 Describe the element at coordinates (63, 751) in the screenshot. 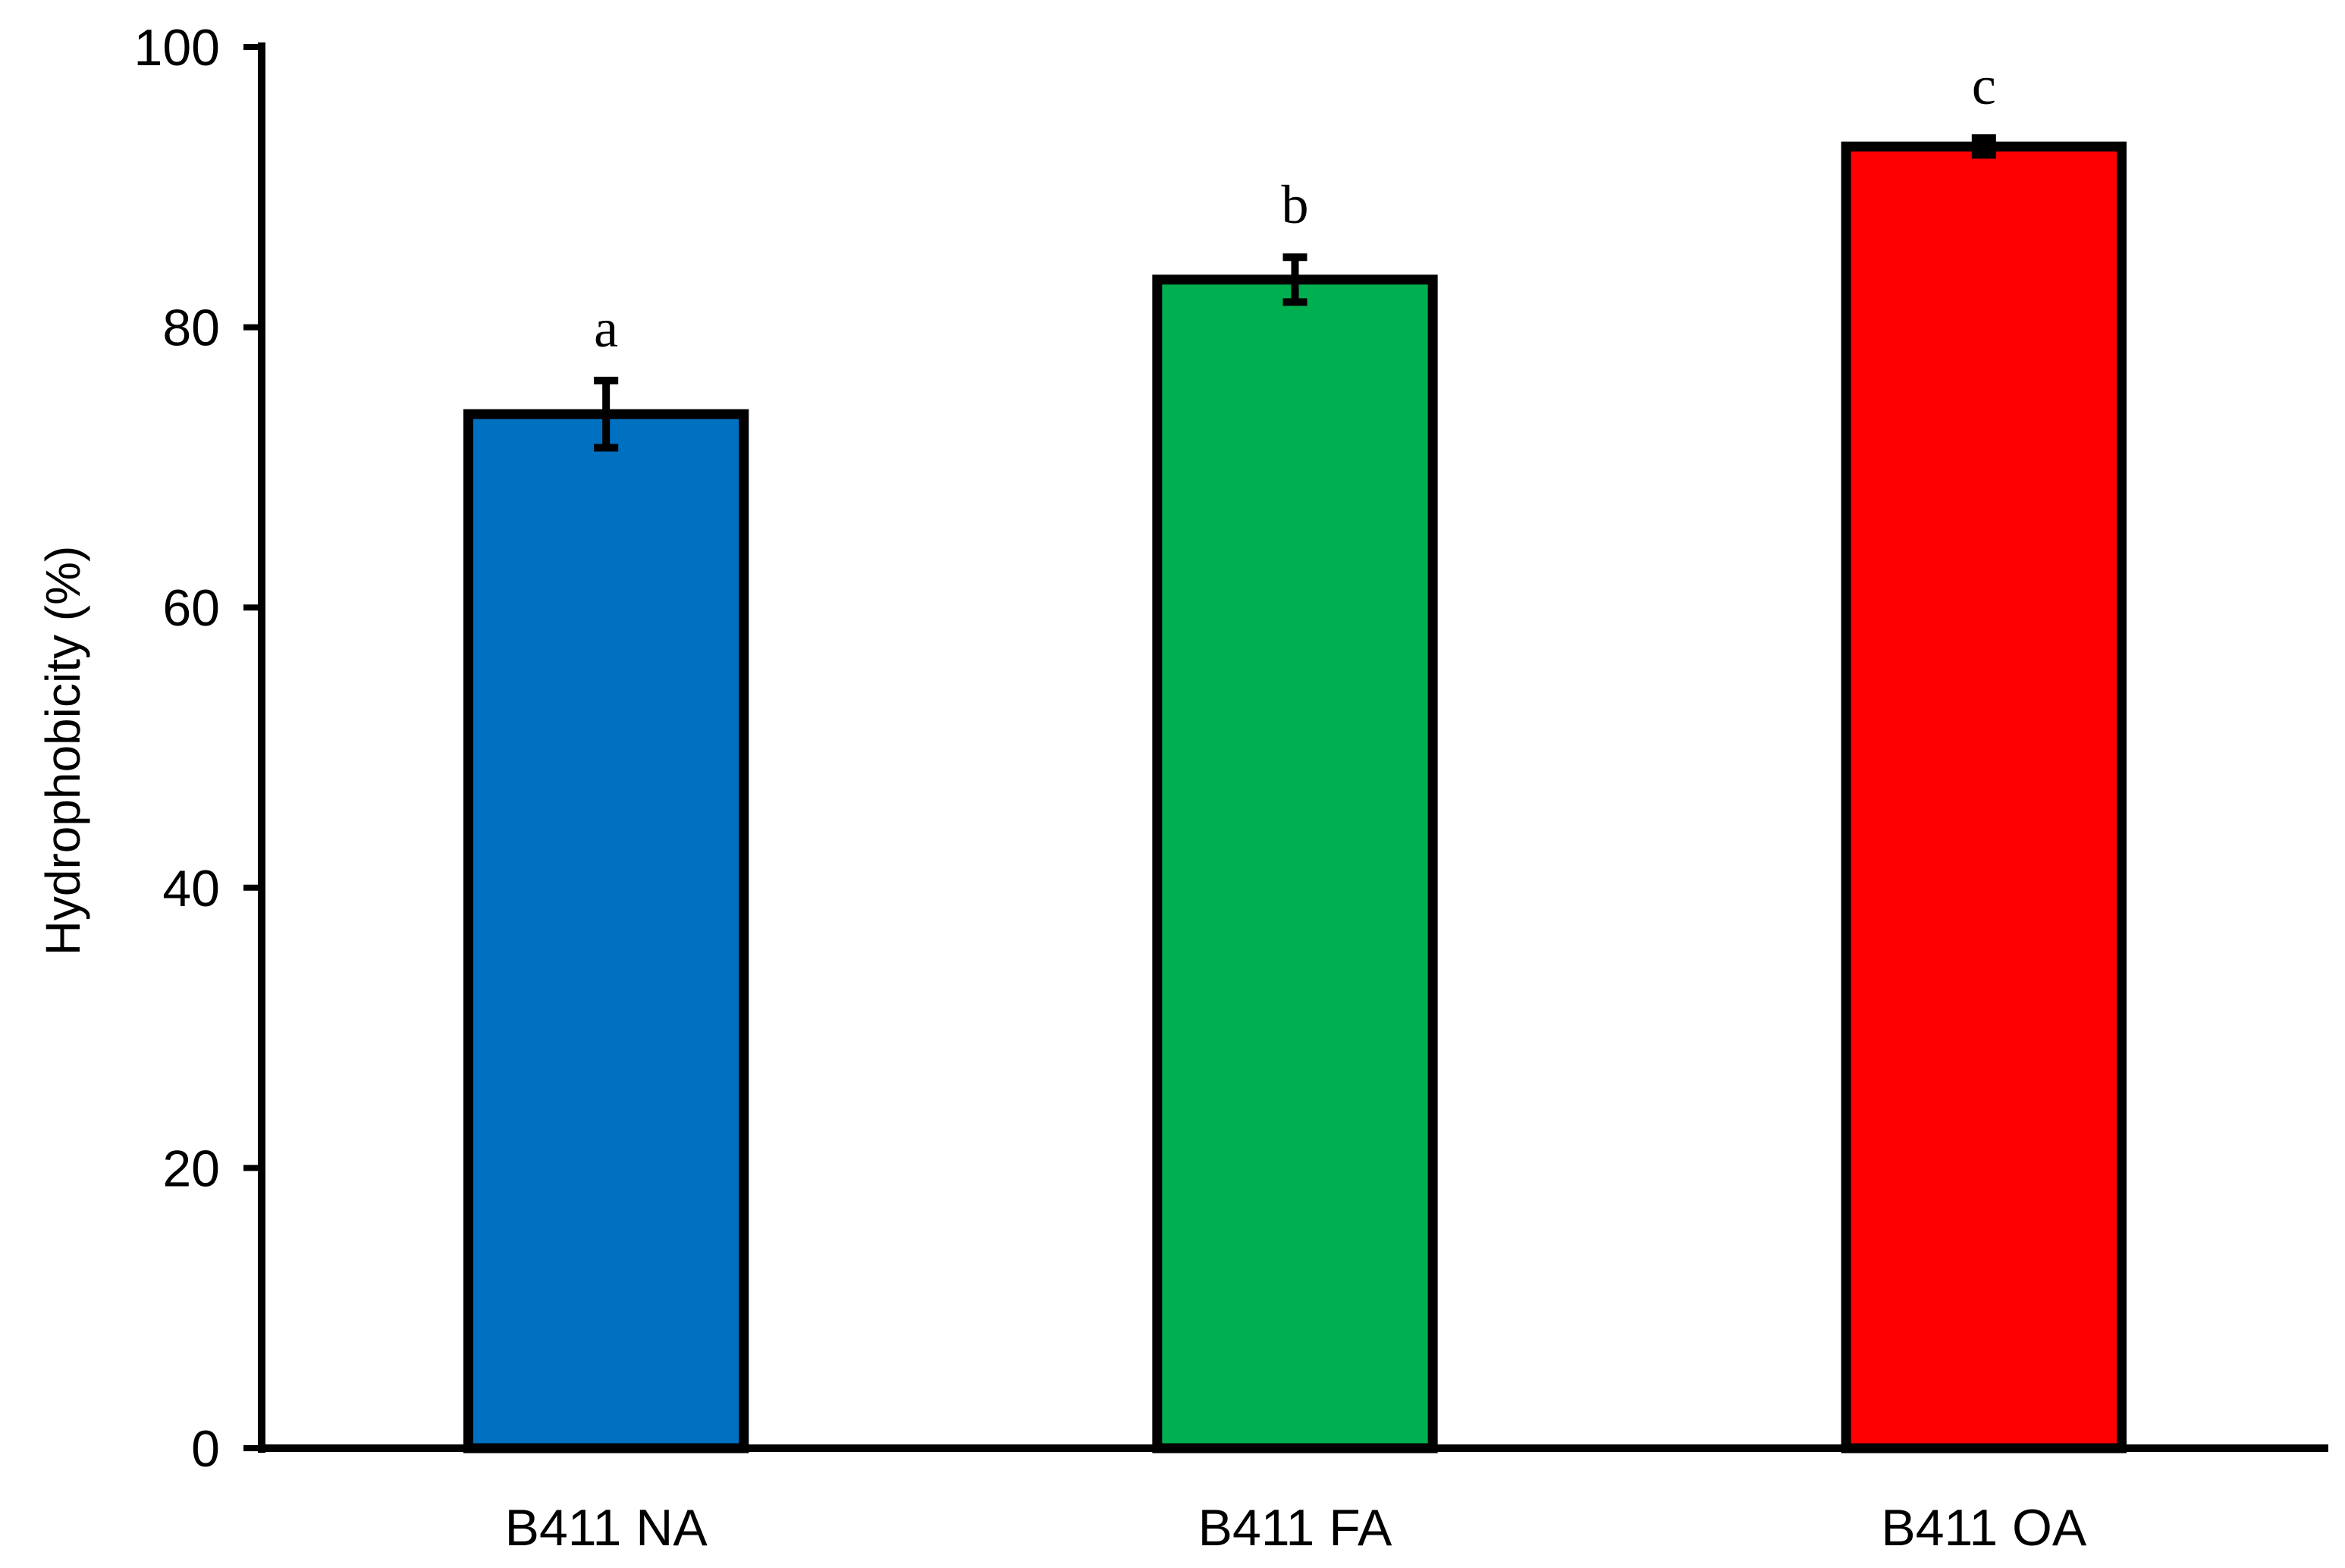

I see `y-axis-title: Hydrophobicity (%)` at that location.